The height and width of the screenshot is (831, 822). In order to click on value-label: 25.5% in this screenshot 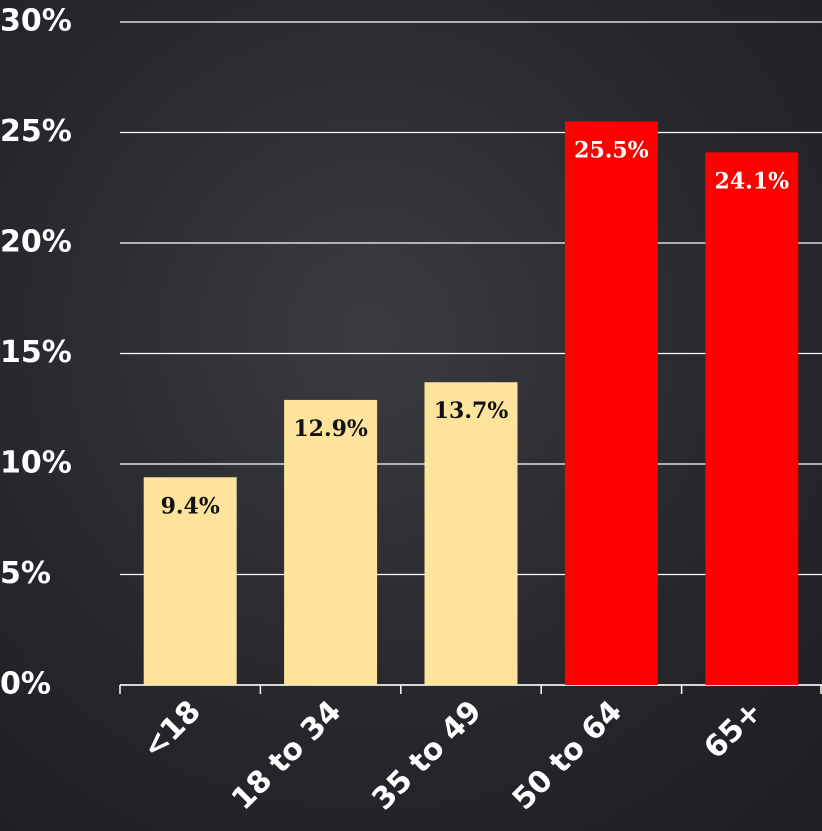, I will do `click(611, 150)`.